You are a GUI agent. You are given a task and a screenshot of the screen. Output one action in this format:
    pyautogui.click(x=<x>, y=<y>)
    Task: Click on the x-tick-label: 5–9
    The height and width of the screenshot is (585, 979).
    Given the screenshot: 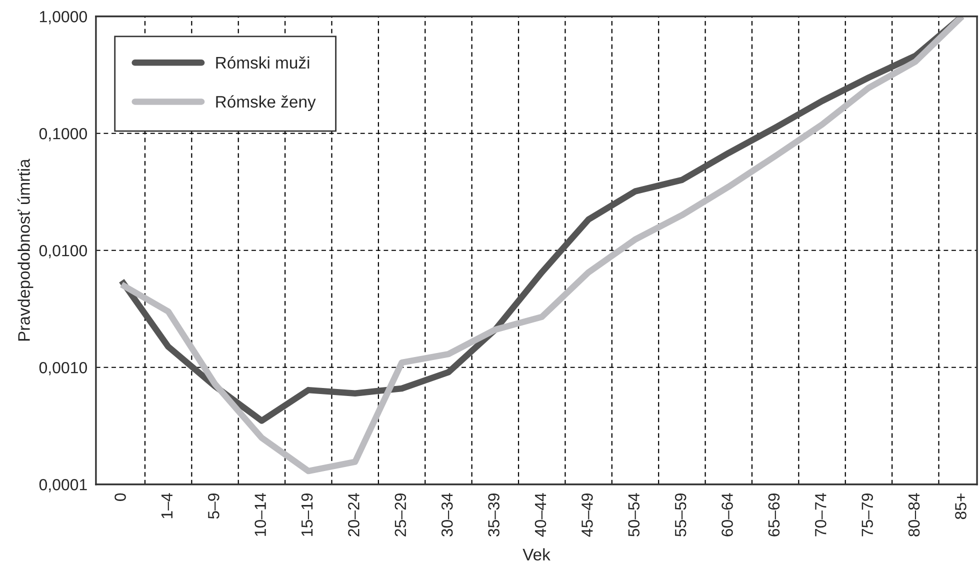 What is the action you would take?
    pyautogui.click(x=214, y=506)
    